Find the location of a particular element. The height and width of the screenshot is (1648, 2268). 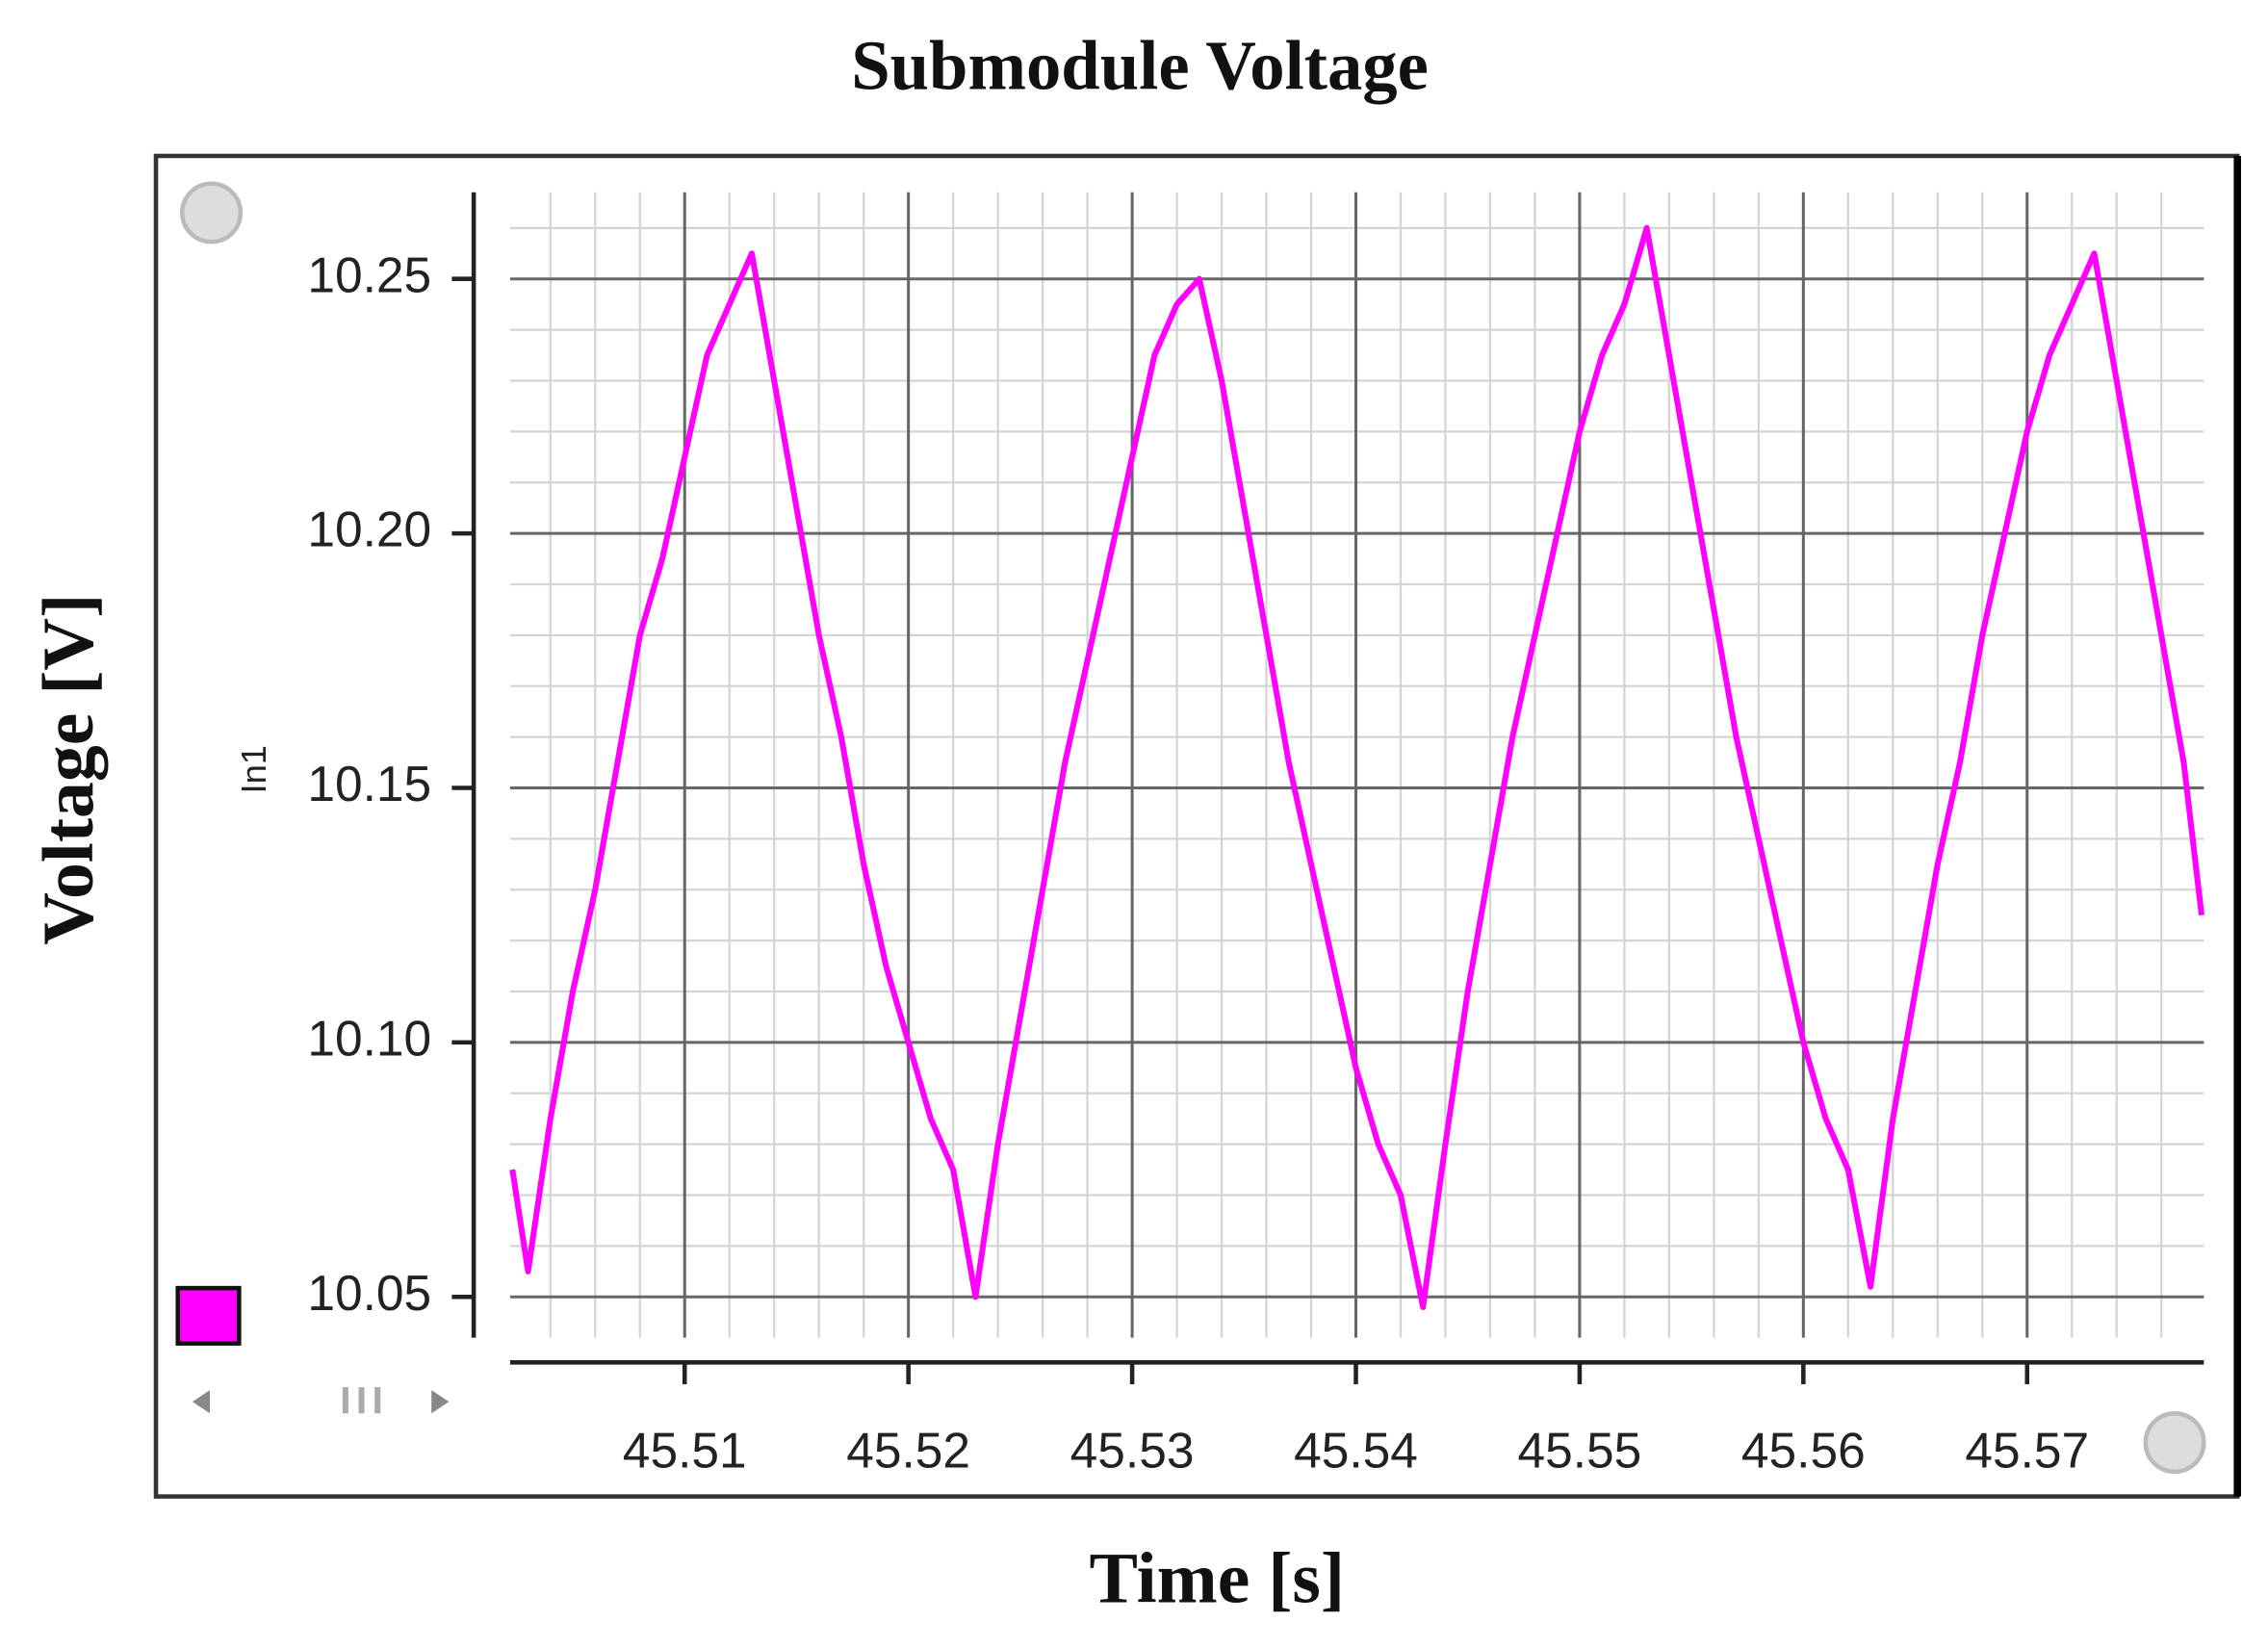

x-tick-label: 45.56 is located at coordinates (1804, 1450).